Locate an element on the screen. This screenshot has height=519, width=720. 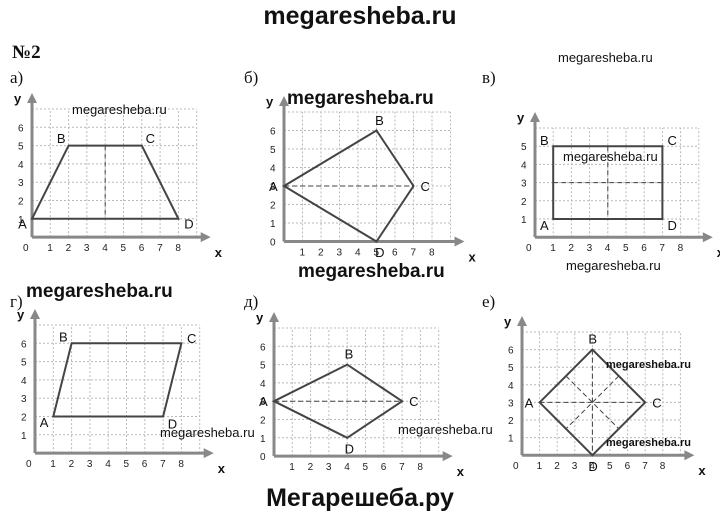
panel-letter-g: г) is located at coordinates (16, 301).